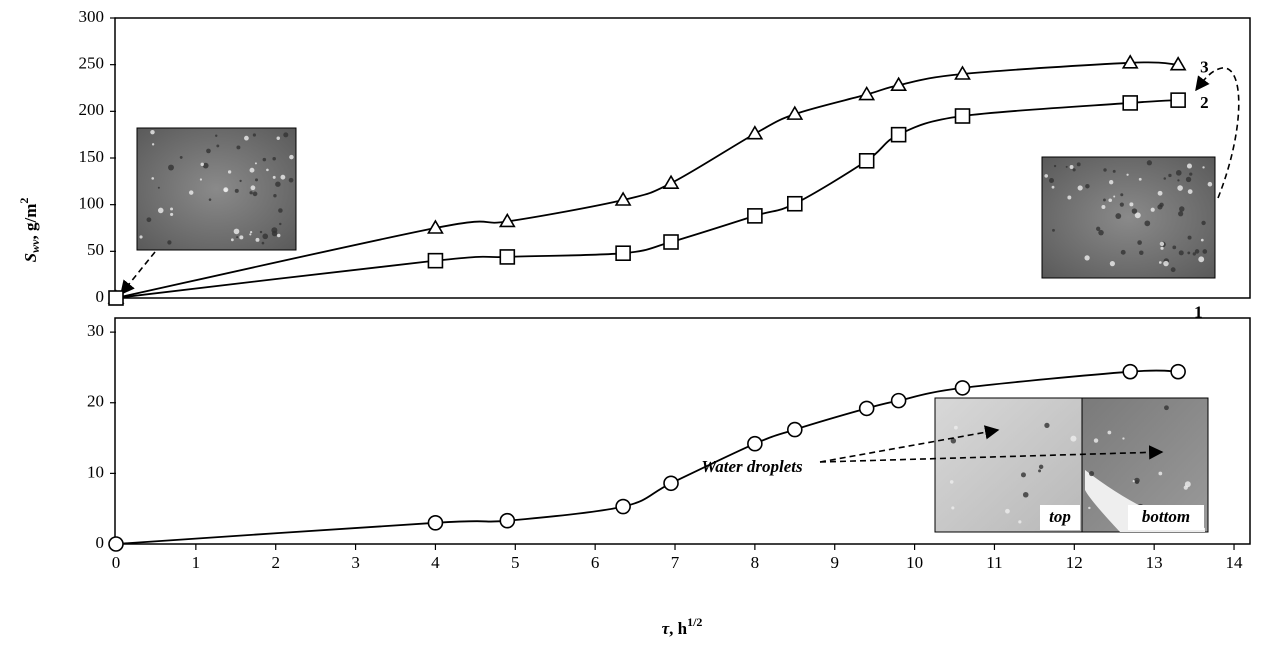  Describe the element at coordinates (95, 249) in the screenshot. I see `y-tick-label: 50` at that location.